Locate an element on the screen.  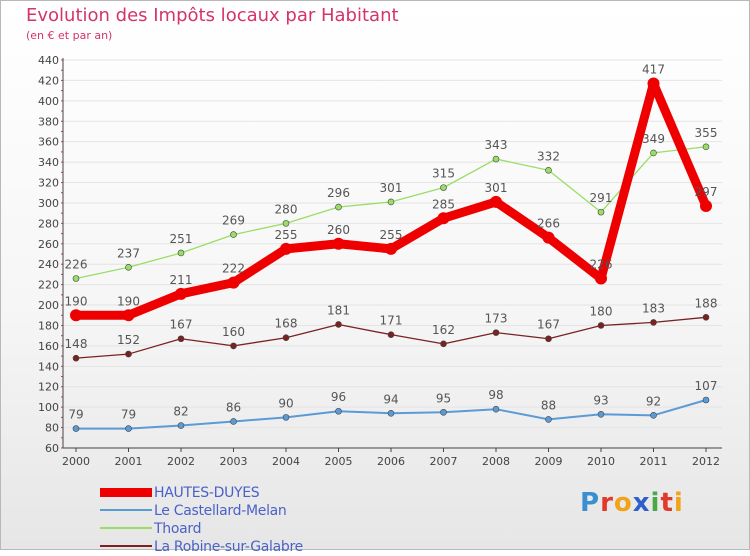
legend-label: Le Castellard-Melan is located at coordinates (220, 511).